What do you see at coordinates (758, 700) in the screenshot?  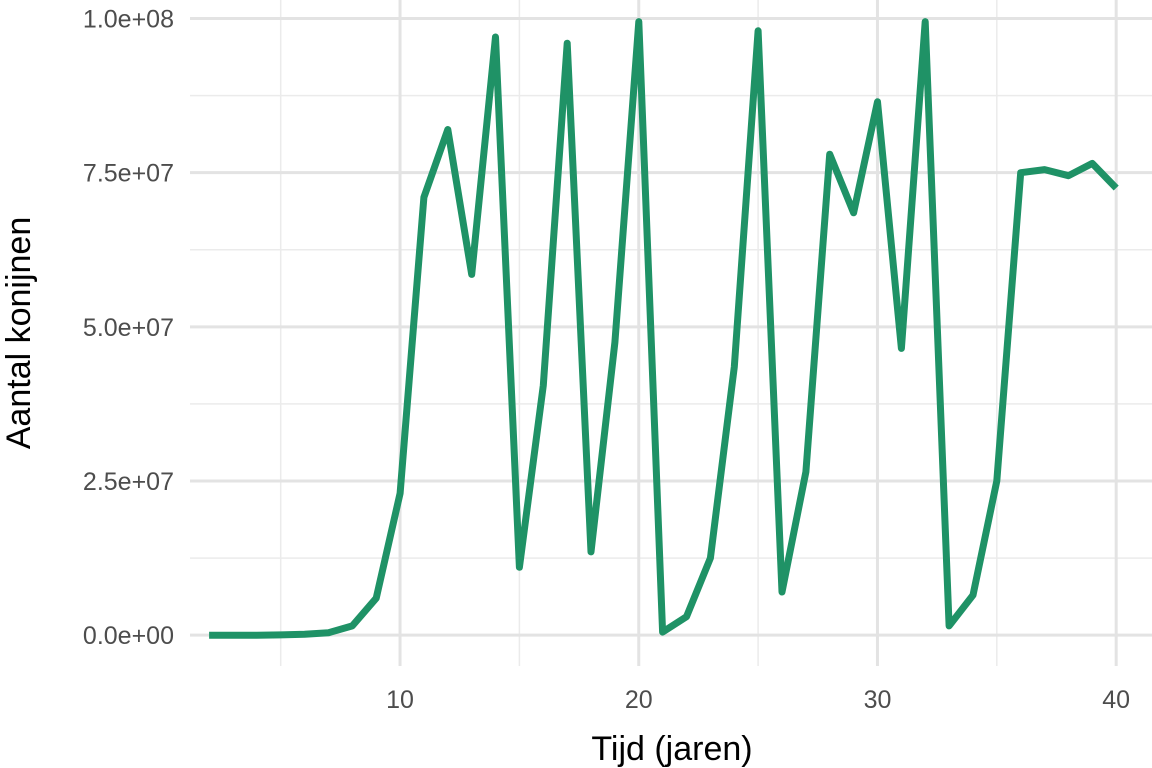 I see `x-axis-tick-labels: 10 20 30 40` at bounding box center [758, 700].